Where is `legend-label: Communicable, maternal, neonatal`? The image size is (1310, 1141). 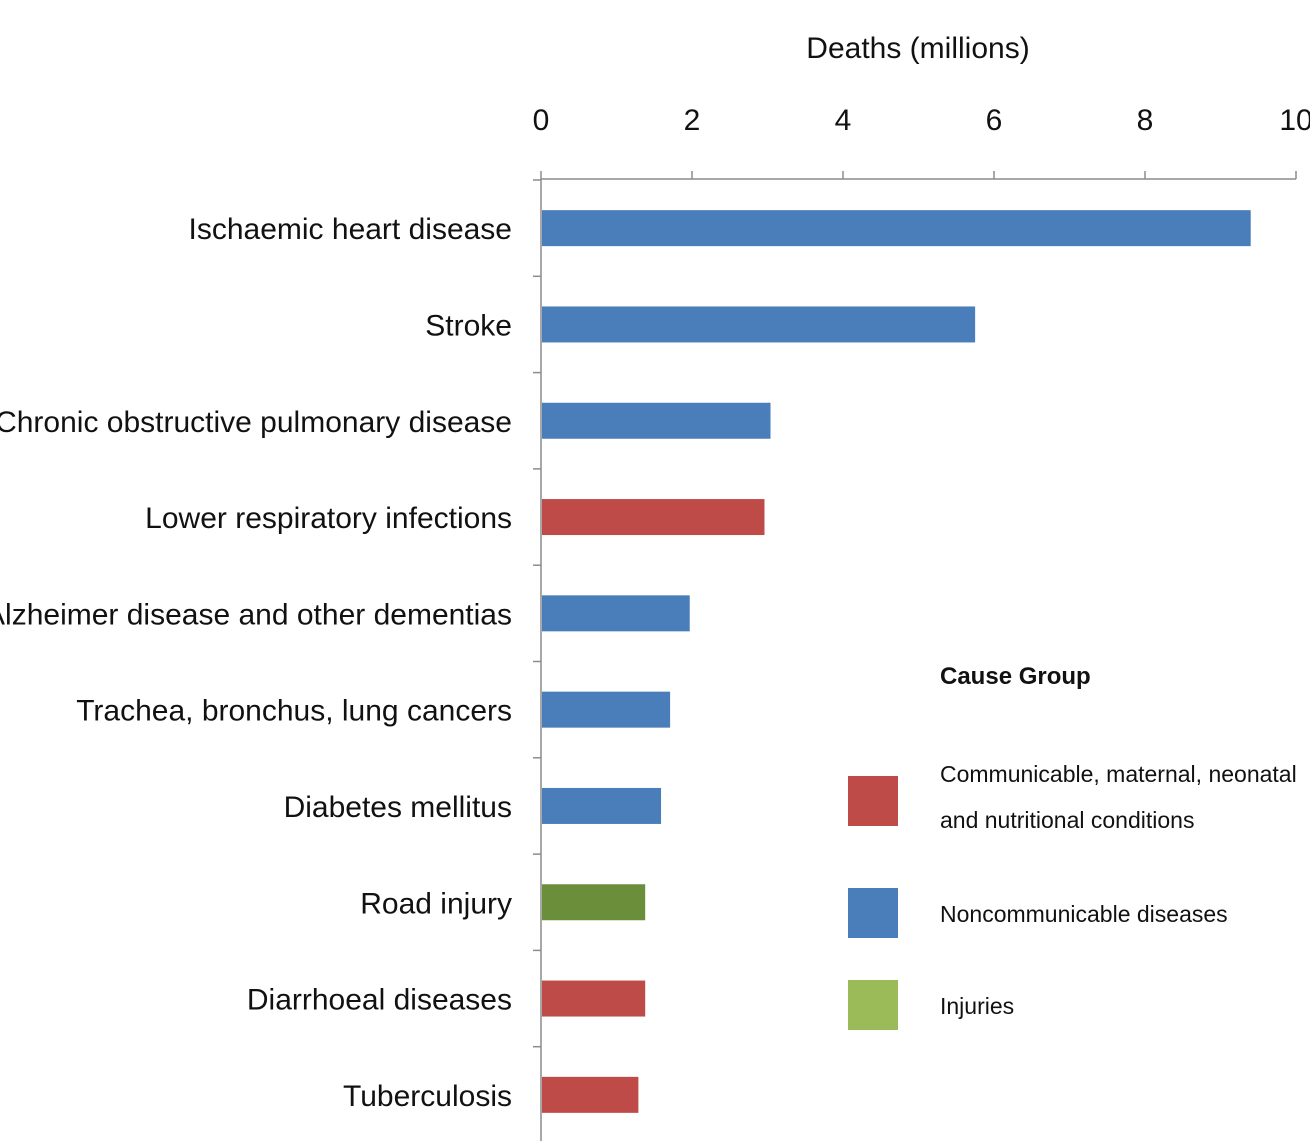
legend-label: Communicable, maternal, neonatal is located at coordinates (1118, 774).